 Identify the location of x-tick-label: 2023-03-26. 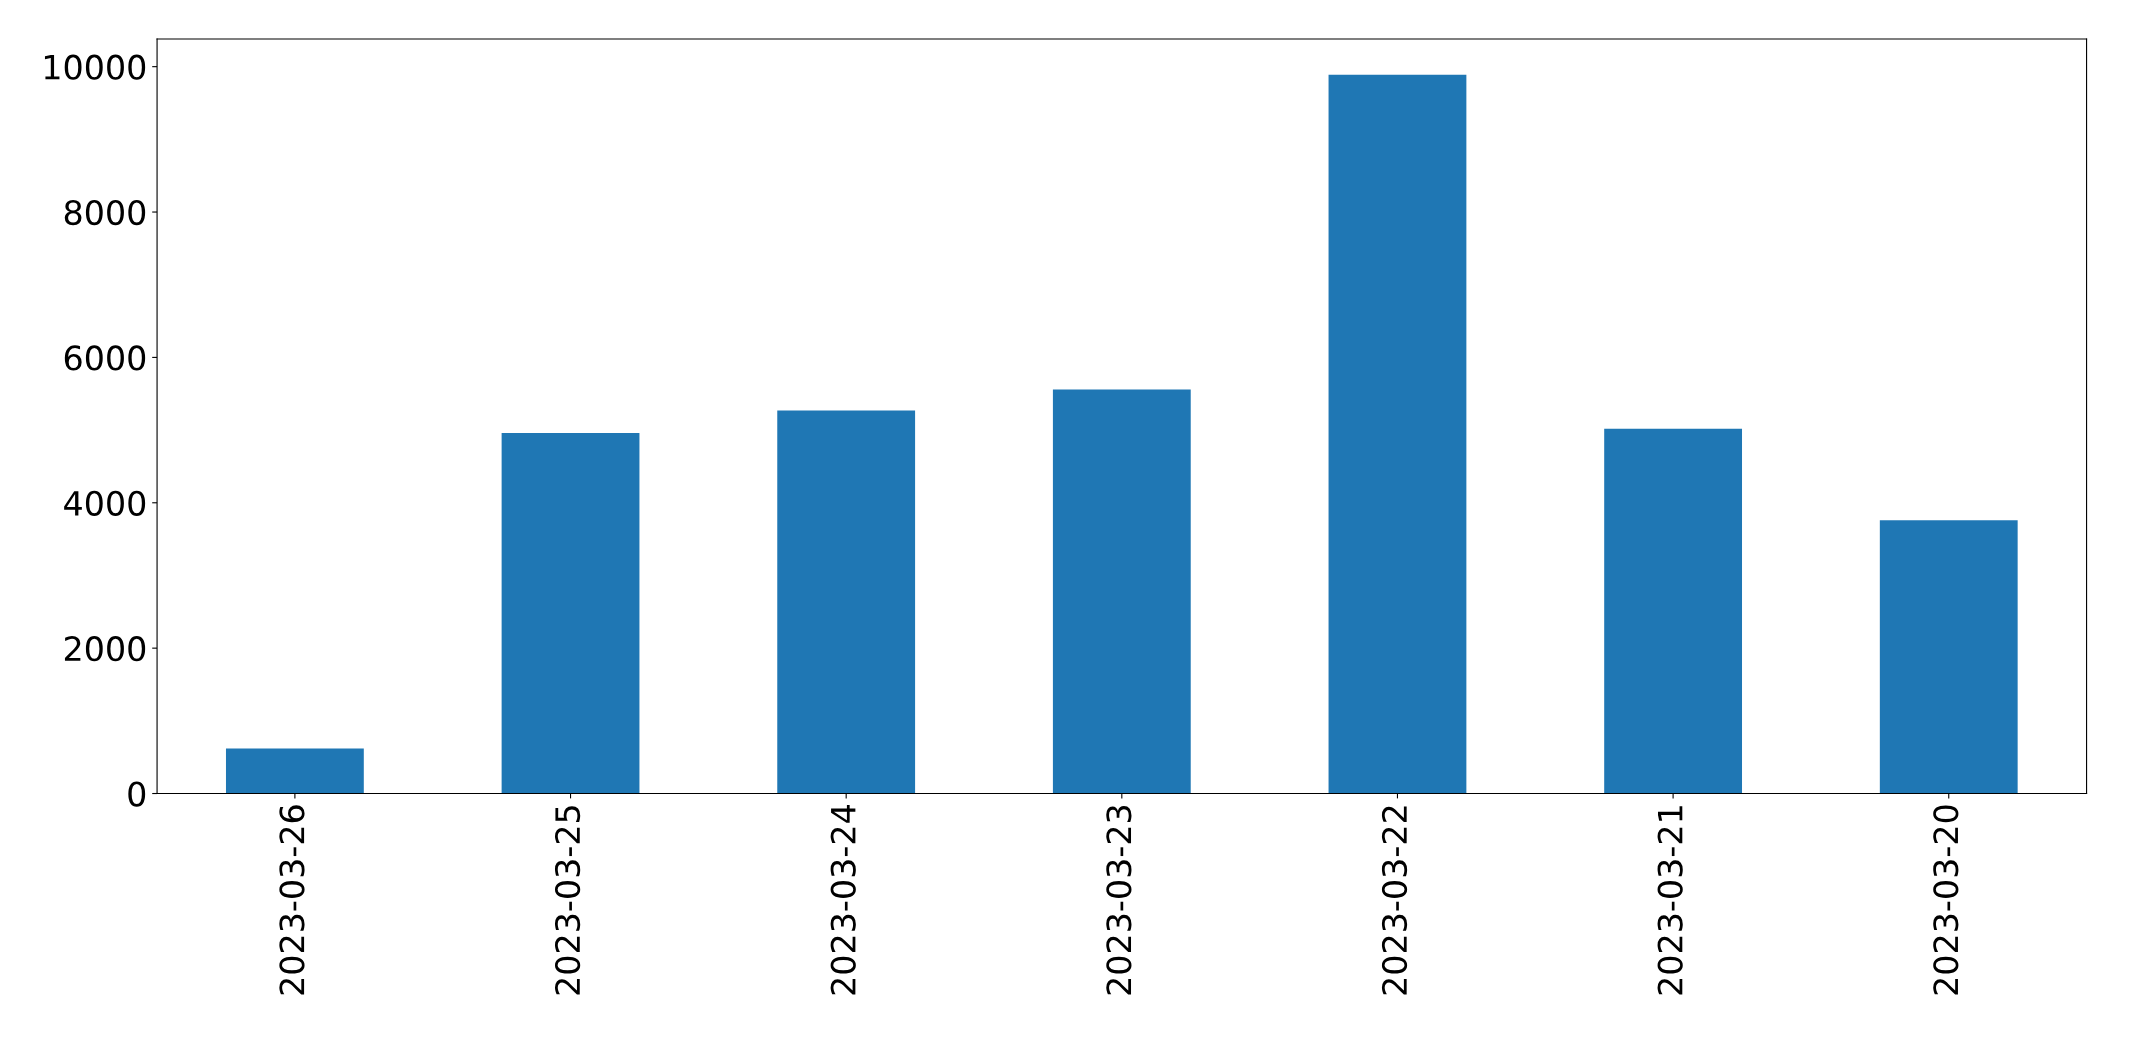
(292, 900).